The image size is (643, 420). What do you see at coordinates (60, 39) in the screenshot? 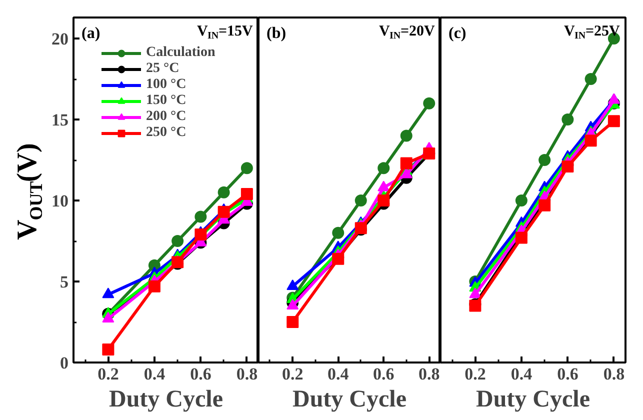
I see `y-tick-label: 20` at bounding box center [60, 39].